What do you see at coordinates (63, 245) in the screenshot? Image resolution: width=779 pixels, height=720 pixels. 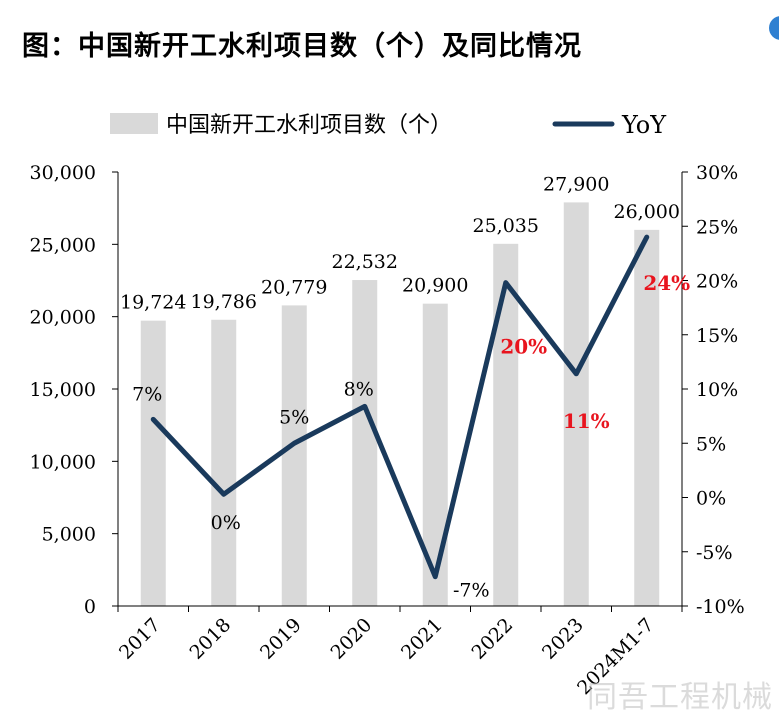 I see `left-tick-label: 25,000` at bounding box center [63, 245].